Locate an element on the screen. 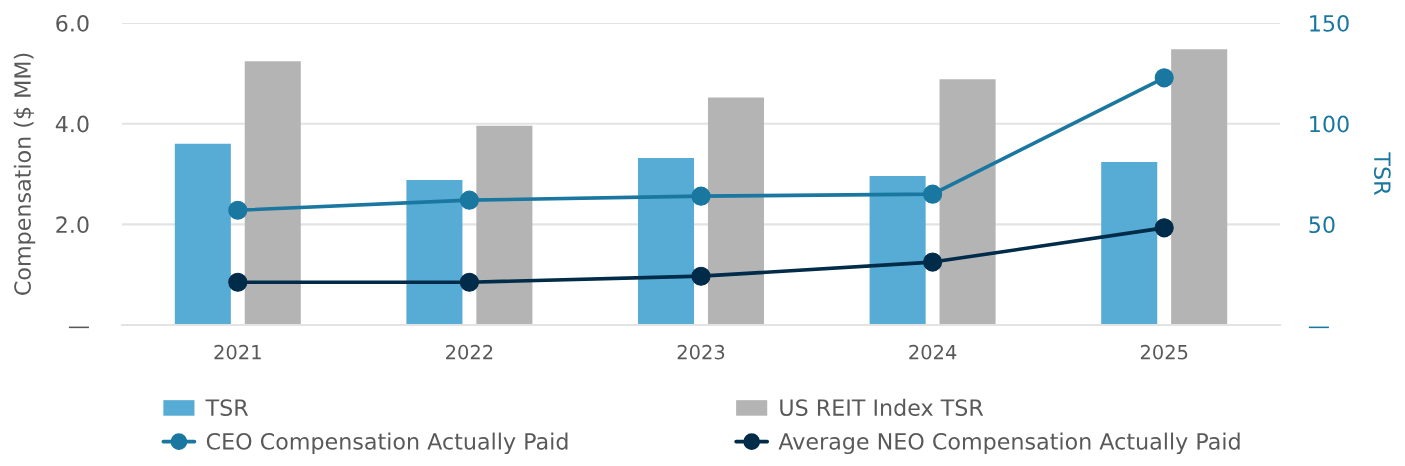  legend-label: Average NEO Compensation Actually Paid is located at coordinates (1009, 443).